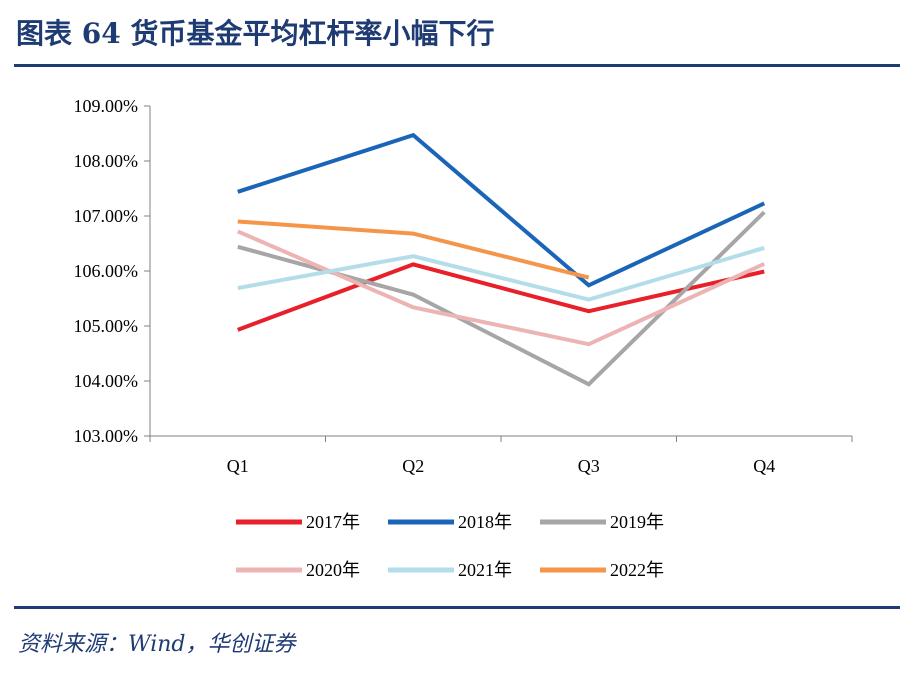 This screenshot has width=921, height=678. What do you see at coordinates (501, 210) in the screenshot?
I see `series-line-2018` at bounding box center [501, 210].